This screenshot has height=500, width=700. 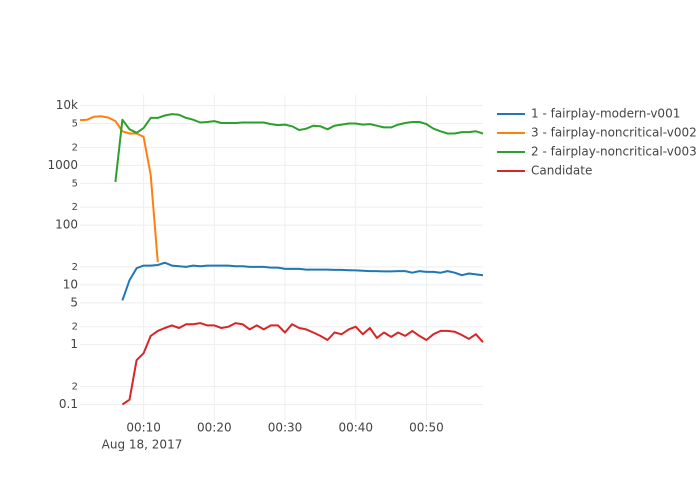 What do you see at coordinates (605, 114) in the screenshot?
I see `legend-label: 1 - fairplay-modern-v001` at bounding box center [605, 114].